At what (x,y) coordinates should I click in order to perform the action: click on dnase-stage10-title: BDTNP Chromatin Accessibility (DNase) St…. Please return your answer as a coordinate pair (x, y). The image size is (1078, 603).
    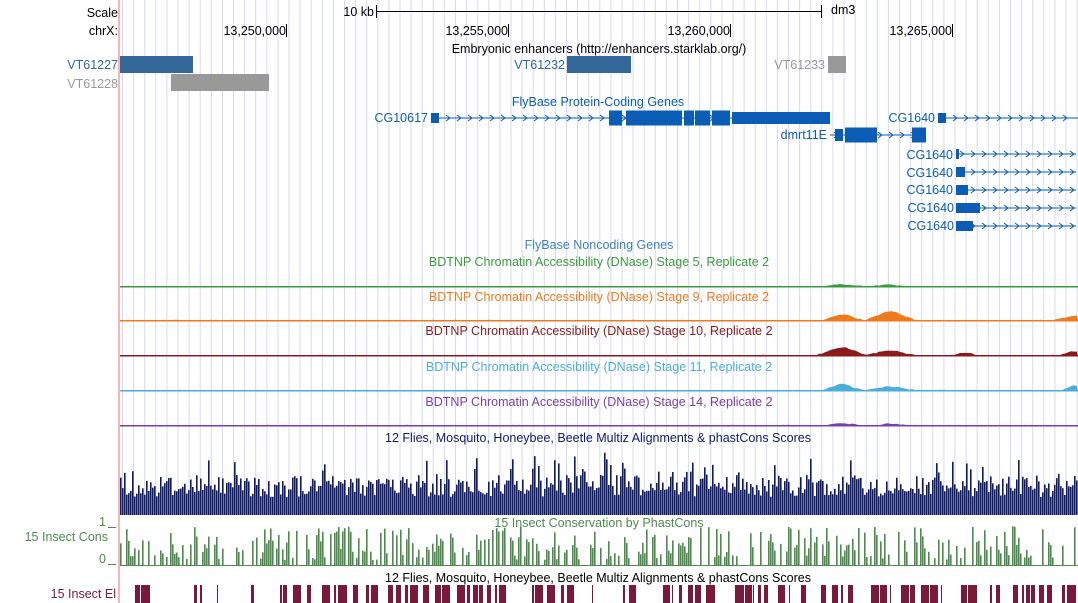
    Looking at the image, I should click on (599, 331).